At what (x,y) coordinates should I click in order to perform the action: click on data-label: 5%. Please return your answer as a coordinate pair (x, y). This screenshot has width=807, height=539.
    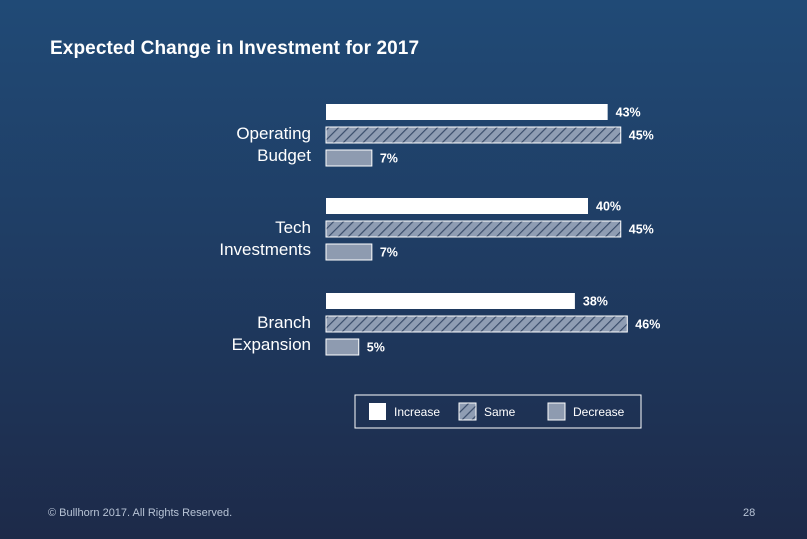
    Looking at the image, I should click on (376, 348).